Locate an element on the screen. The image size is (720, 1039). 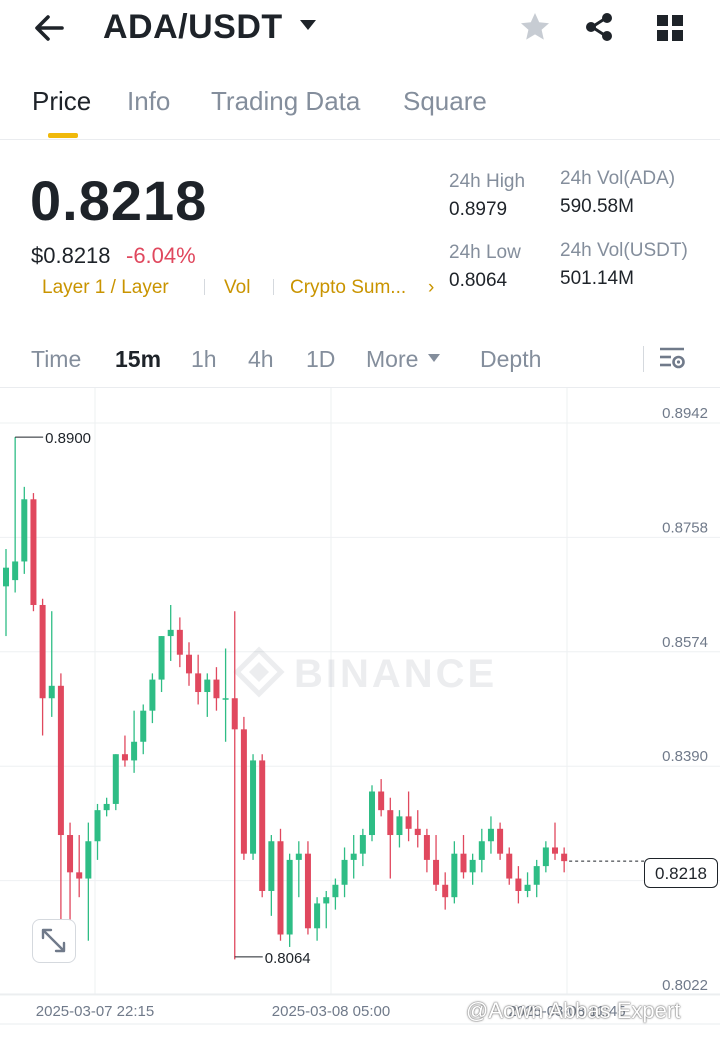
chart-settings-icon is located at coordinates (672, 358).